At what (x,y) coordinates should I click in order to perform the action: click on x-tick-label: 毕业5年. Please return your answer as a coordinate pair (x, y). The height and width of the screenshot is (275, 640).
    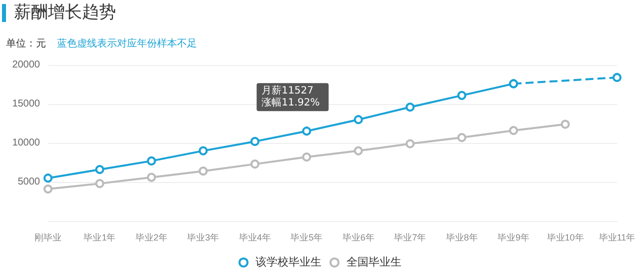
    Looking at the image, I should click on (306, 237).